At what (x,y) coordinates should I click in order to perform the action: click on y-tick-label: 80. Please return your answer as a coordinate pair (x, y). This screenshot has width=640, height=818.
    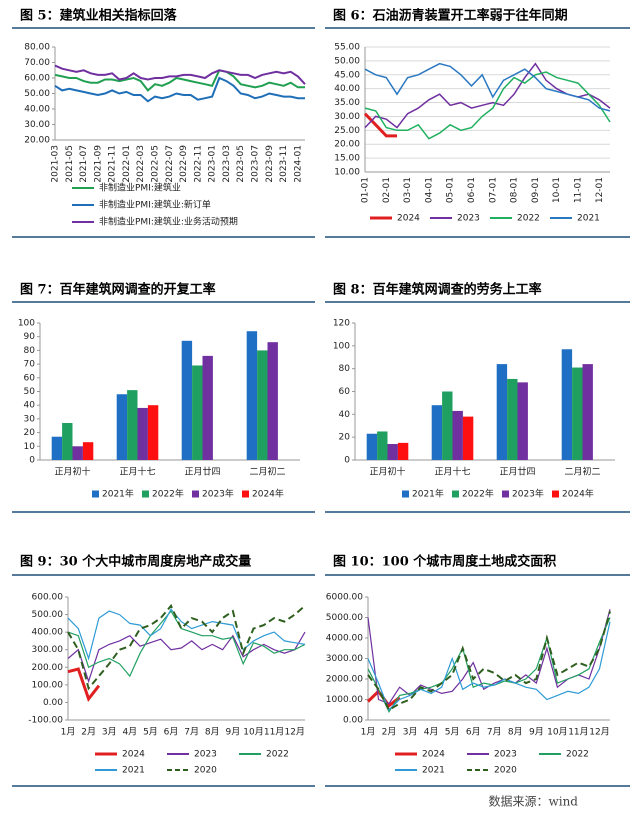
    Looking at the image, I should click on (345, 369).